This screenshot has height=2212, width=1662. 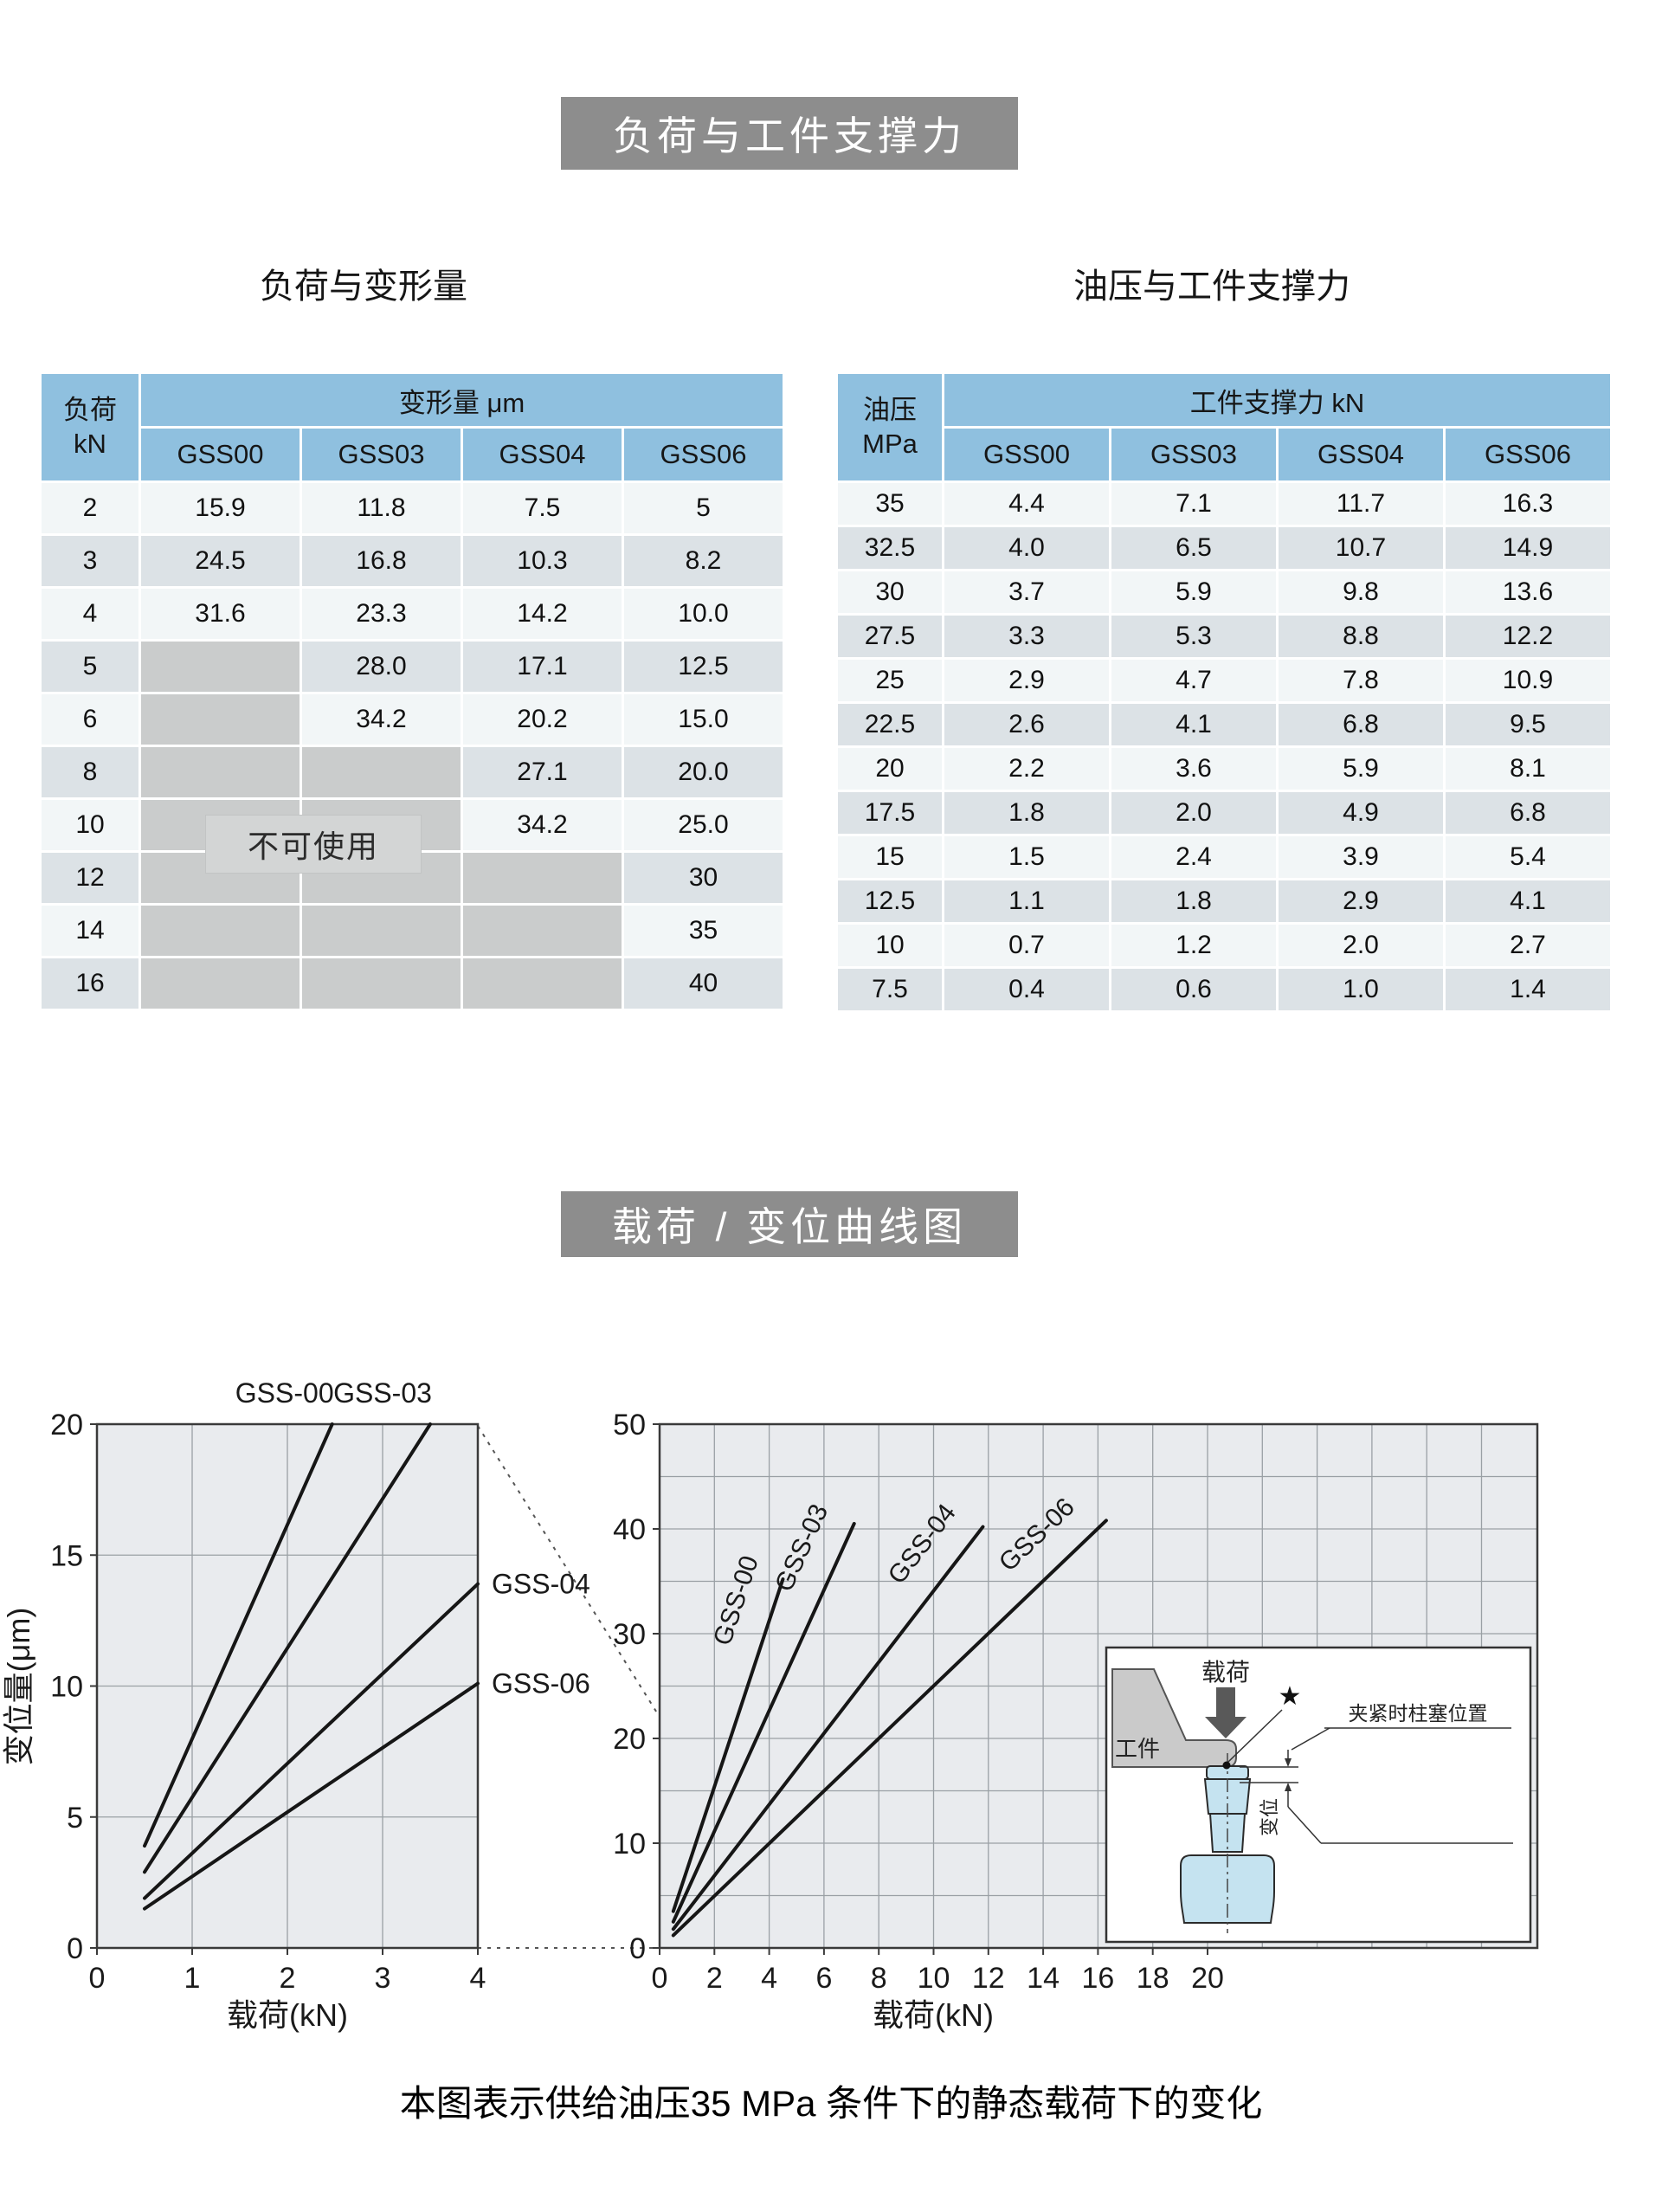 I want to click on inset-box, so click(x=1318, y=1795).